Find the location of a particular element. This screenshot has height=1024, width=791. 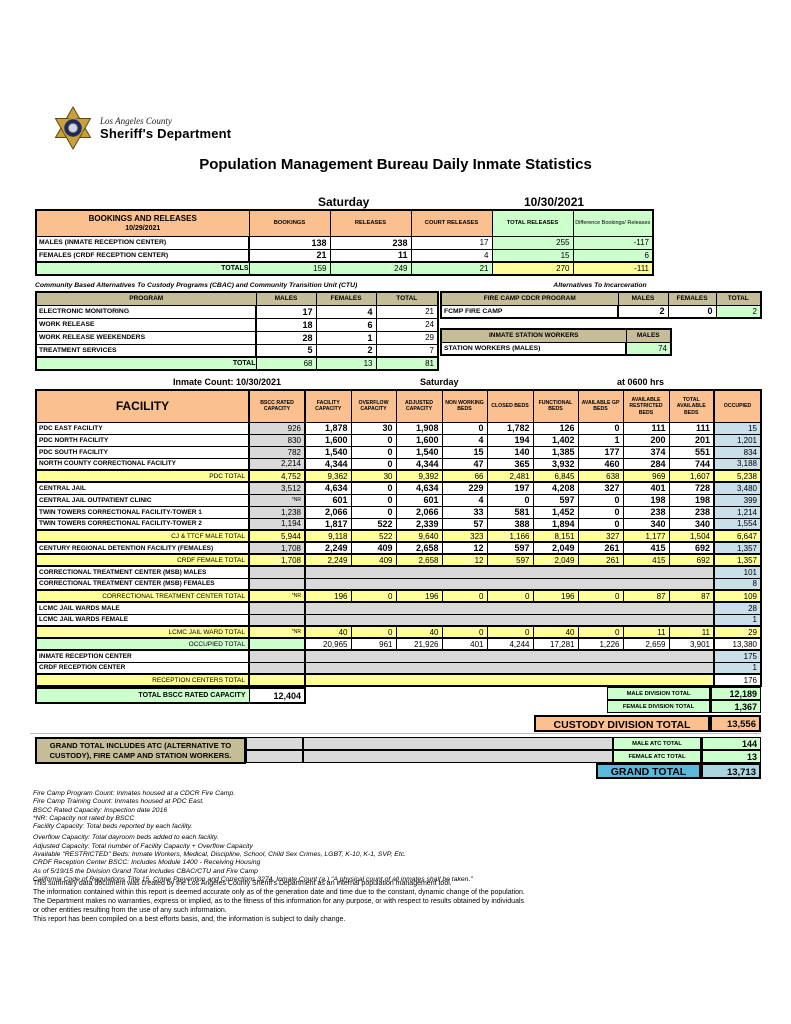

occupied-total-value: 961 is located at coordinates (373, 644).